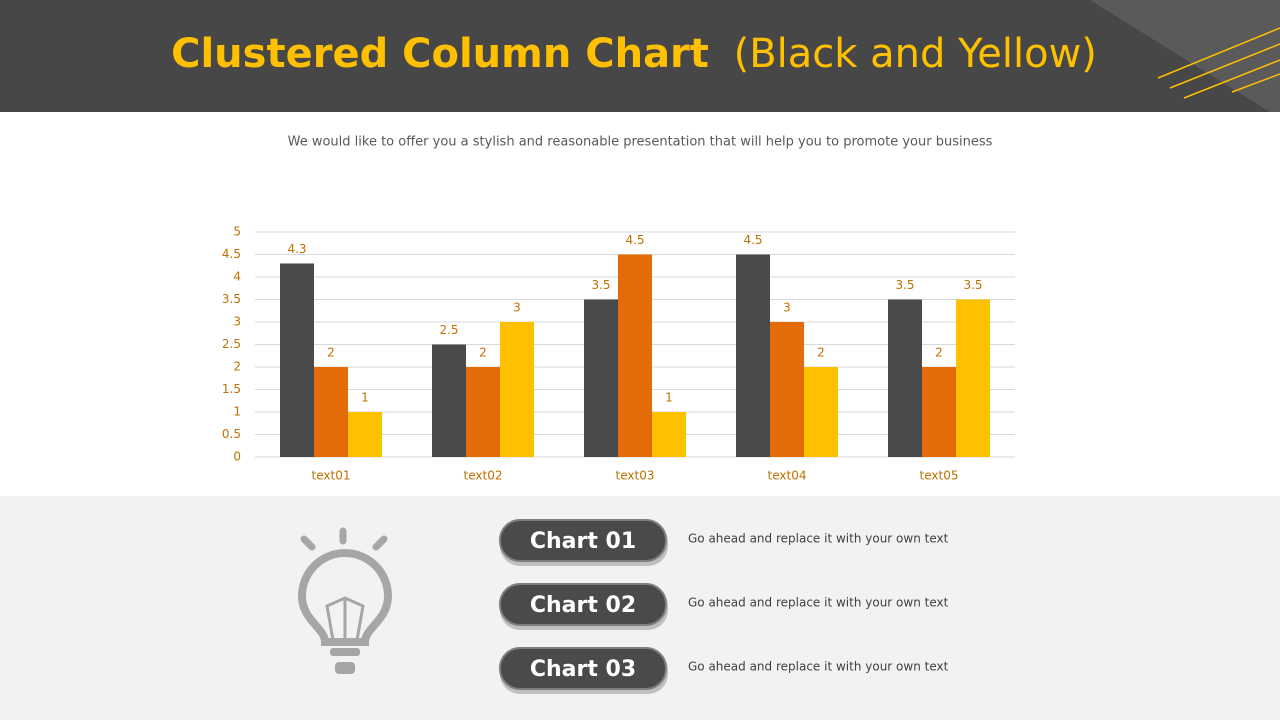 This screenshot has height=720, width=1280. Describe the element at coordinates (237, 232) in the screenshot. I see `y-tick-label: 5` at that location.